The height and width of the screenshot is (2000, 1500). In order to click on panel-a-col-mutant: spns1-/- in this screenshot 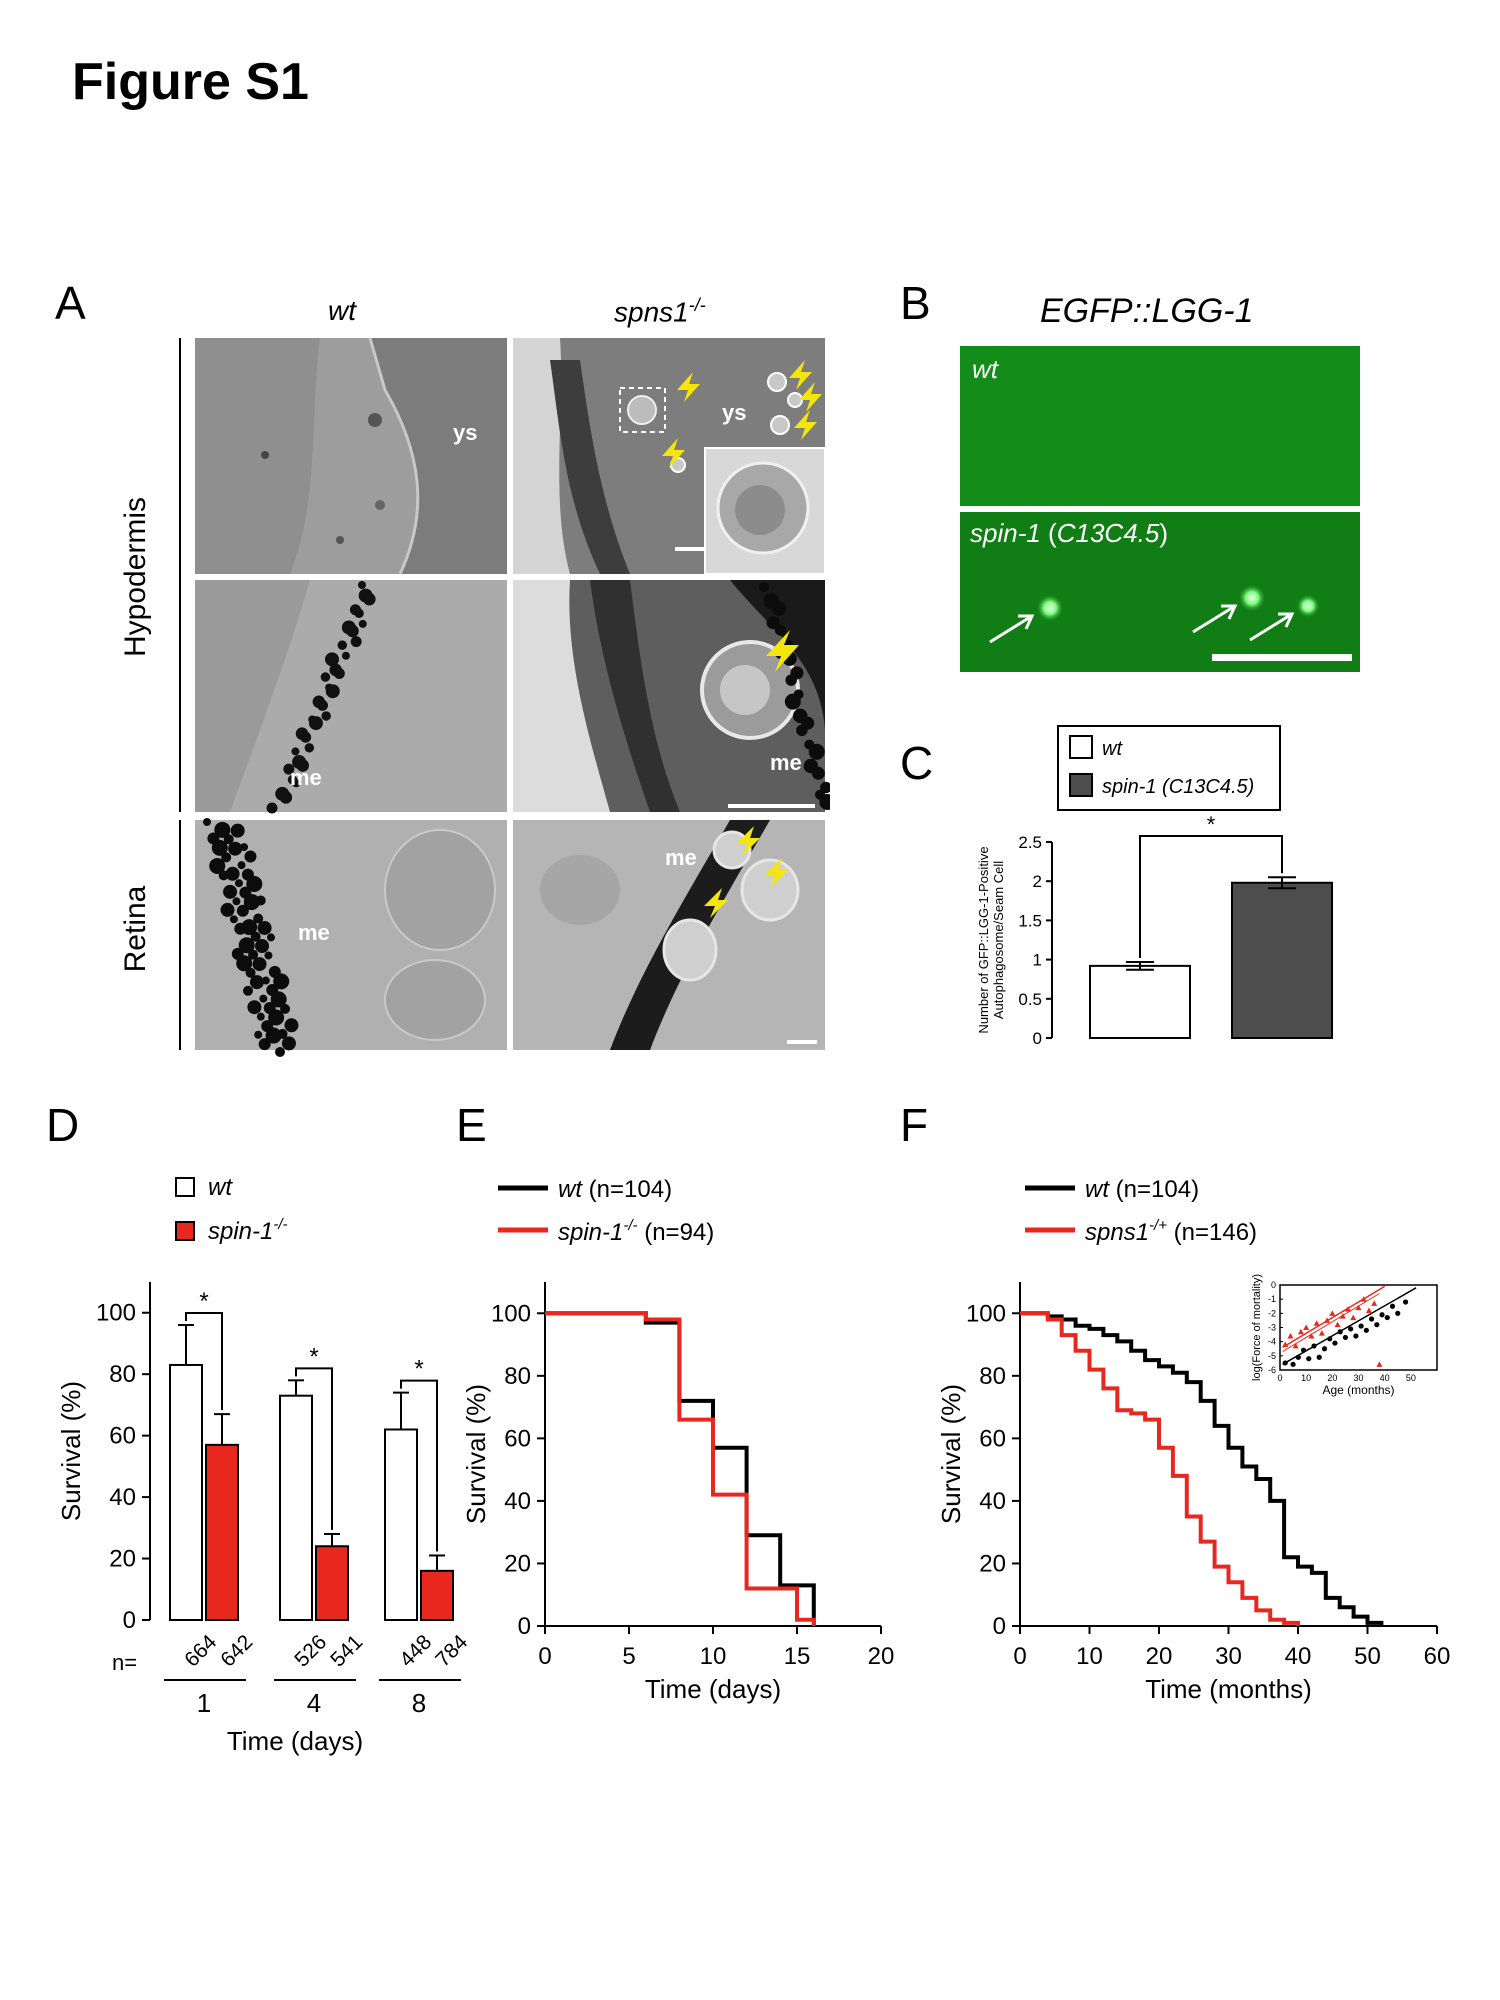, I will do `click(660, 311)`.